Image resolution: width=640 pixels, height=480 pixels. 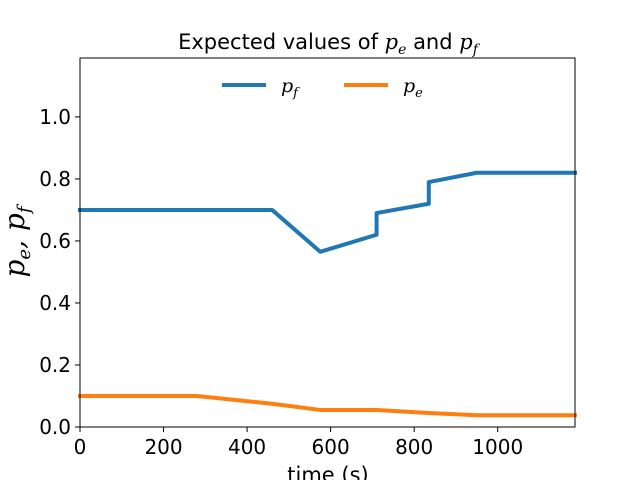 I want to click on y-tick-label: 0.6, so click(x=55, y=241).